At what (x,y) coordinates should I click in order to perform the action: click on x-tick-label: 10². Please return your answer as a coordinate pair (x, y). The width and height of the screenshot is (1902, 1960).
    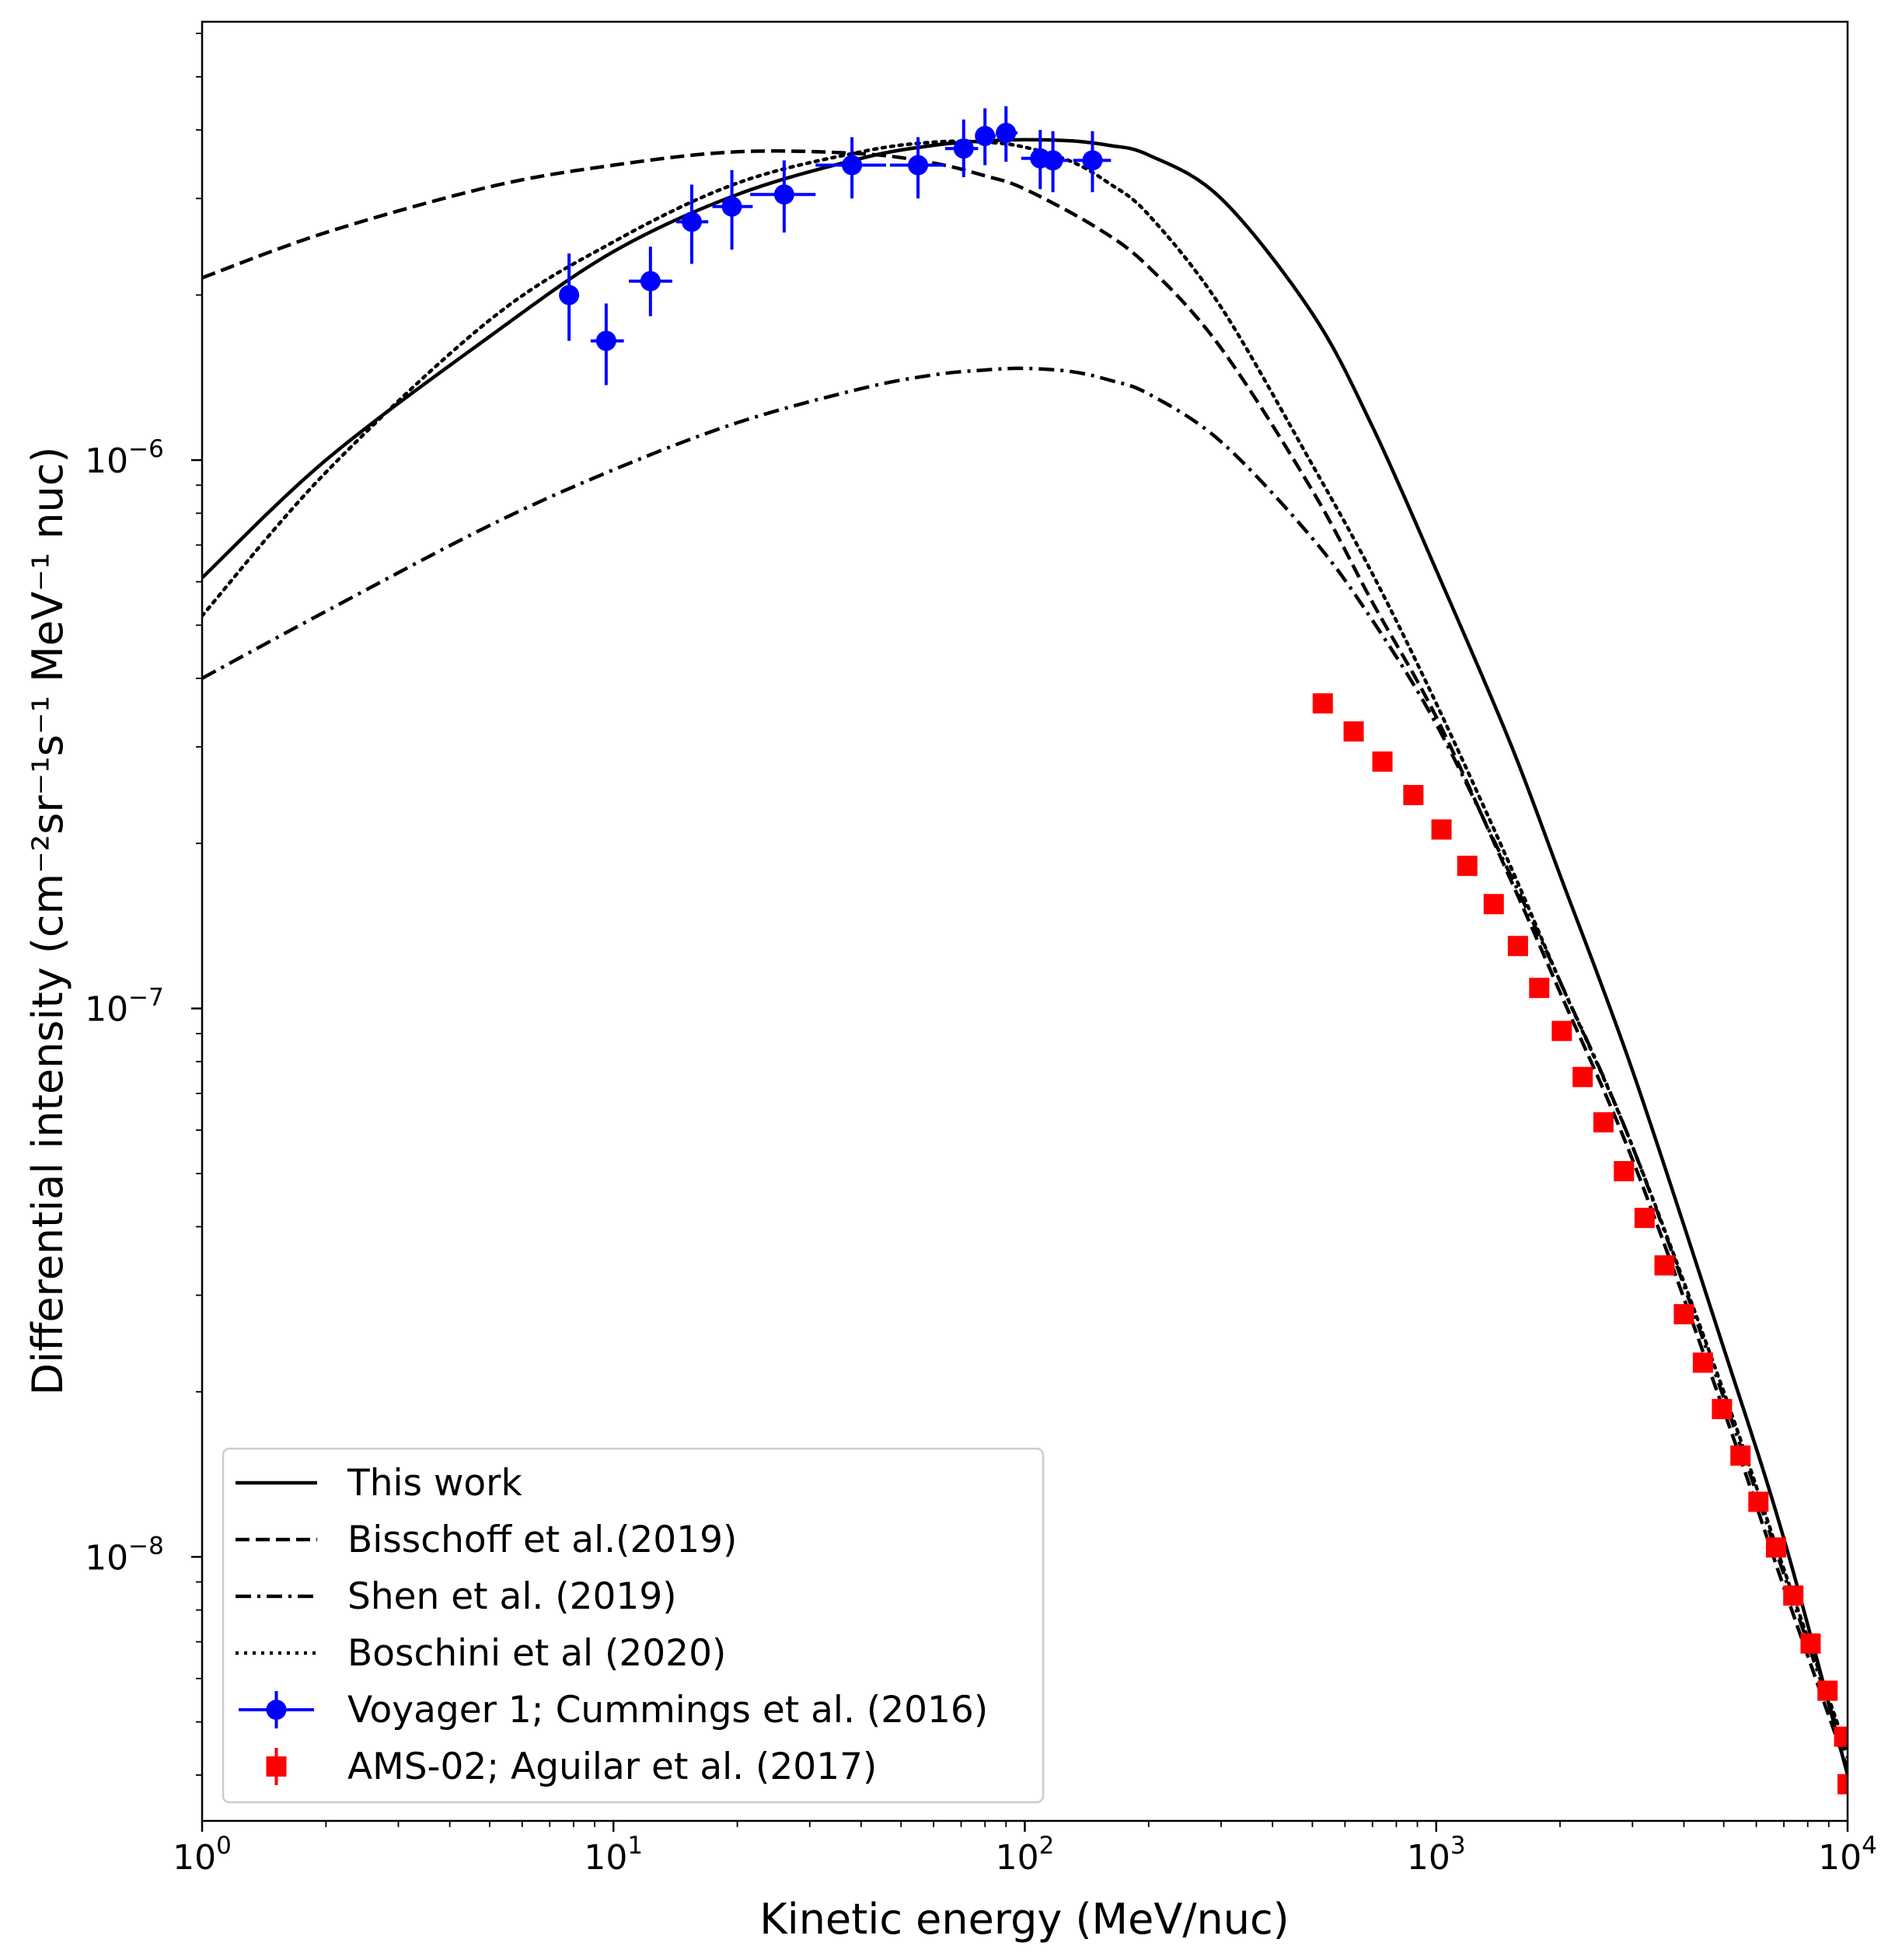
    Looking at the image, I should click on (1025, 1855).